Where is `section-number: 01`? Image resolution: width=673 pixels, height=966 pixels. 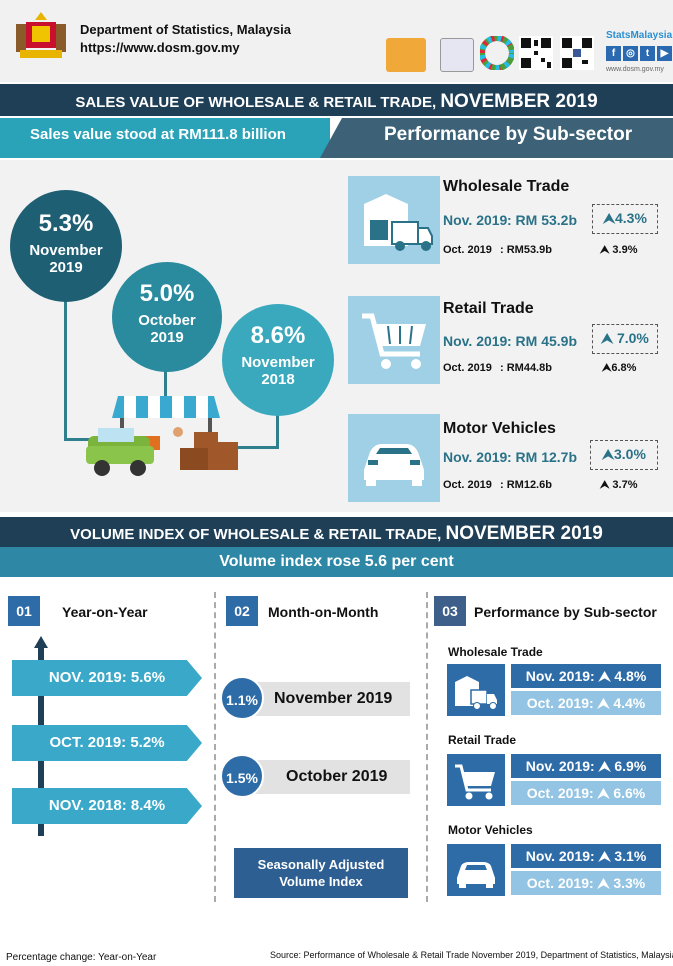
section-number: 01 is located at coordinates (24, 611).